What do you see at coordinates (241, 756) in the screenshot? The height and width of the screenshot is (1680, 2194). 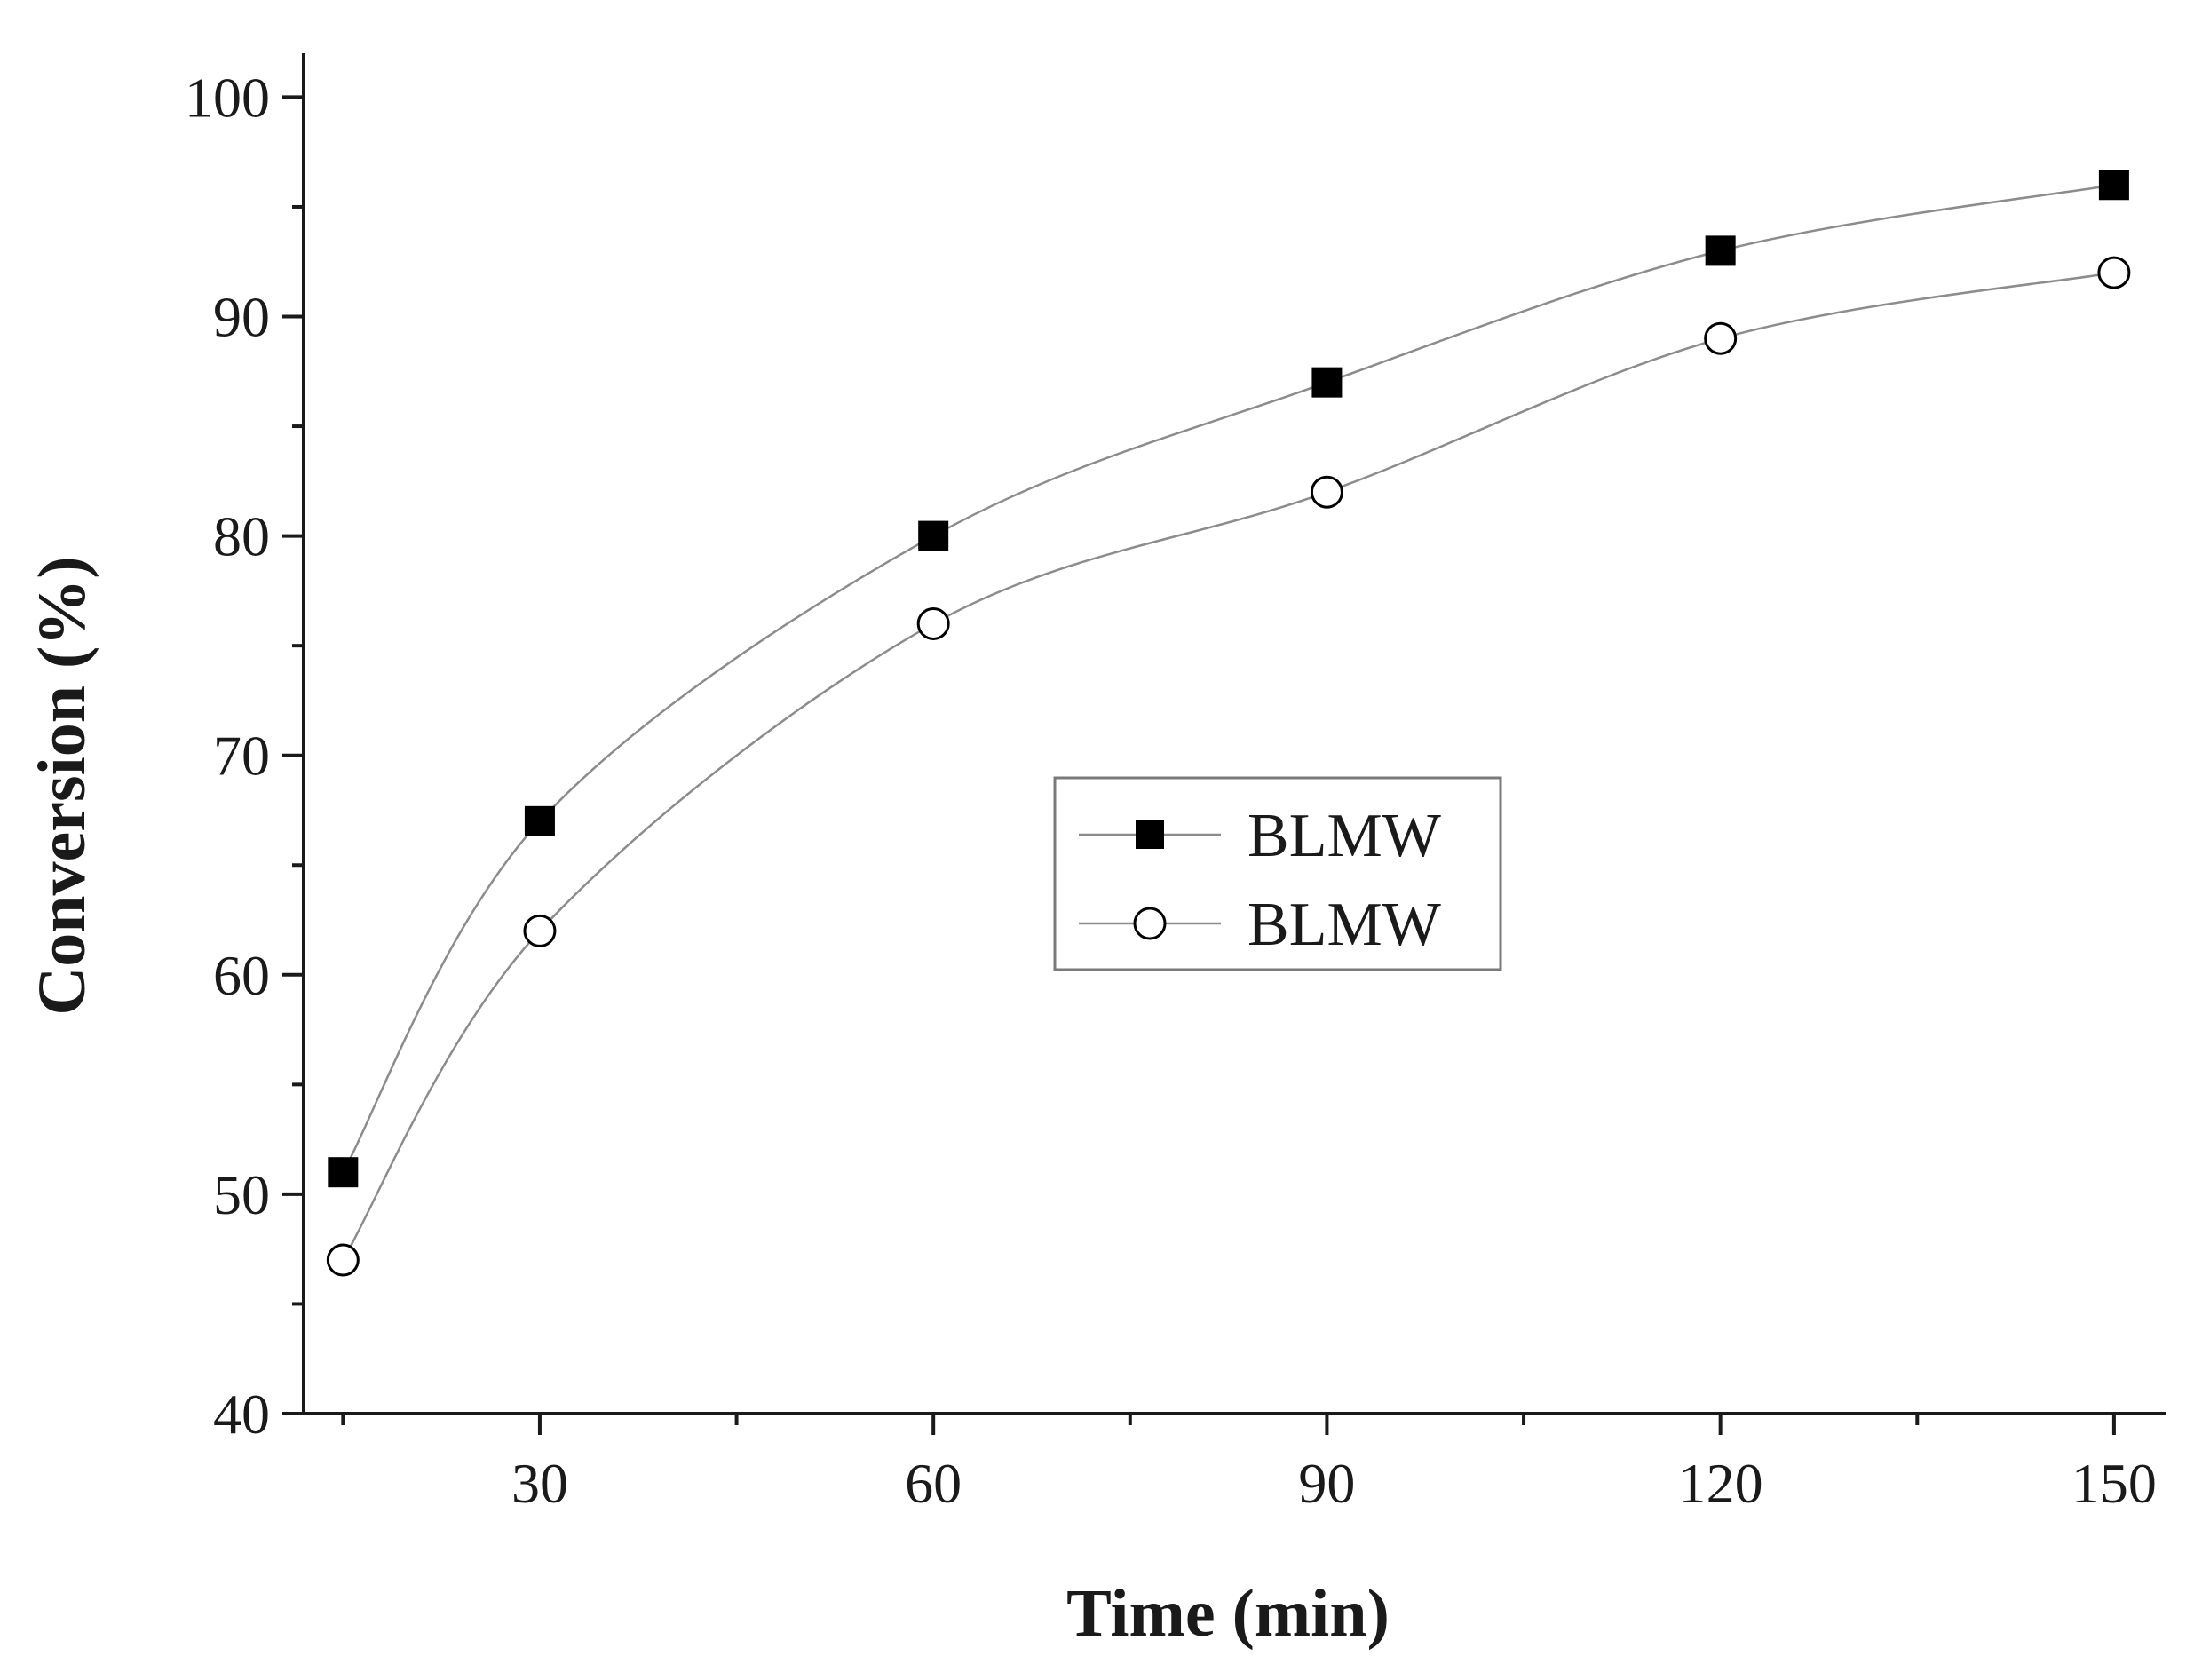 I see `y-tick-label: 70` at bounding box center [241, 756].